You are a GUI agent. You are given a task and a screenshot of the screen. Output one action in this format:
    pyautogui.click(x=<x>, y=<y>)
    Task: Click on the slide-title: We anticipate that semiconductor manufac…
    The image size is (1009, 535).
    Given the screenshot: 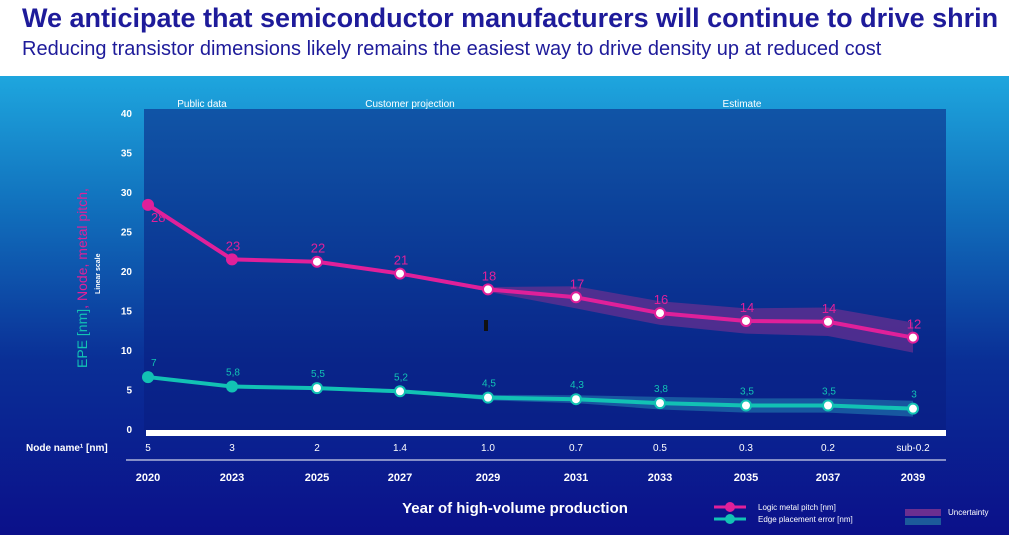 What is the action you would take?
    pyautogui.click(x=510, y=18)
    